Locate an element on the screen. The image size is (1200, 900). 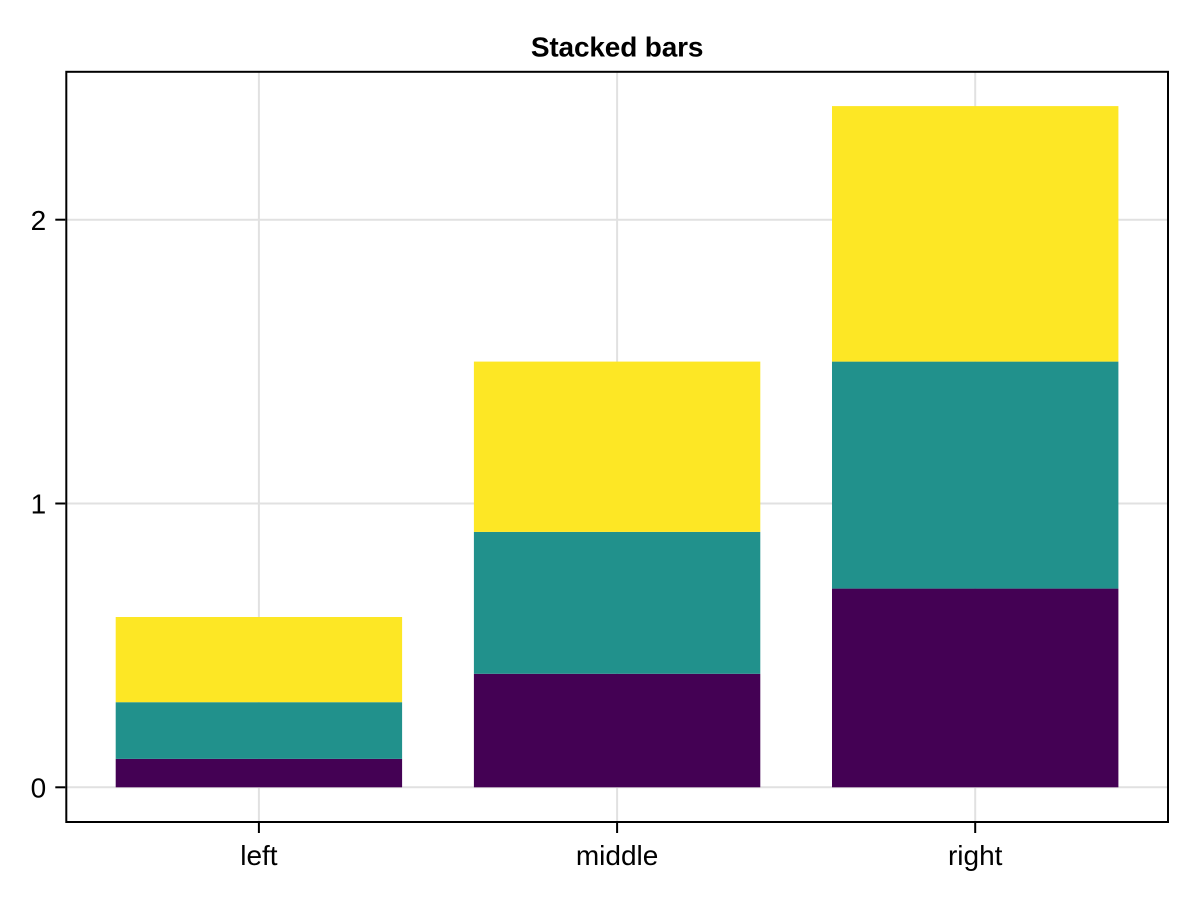
svg-text: right is located at coordinates (975, 855).